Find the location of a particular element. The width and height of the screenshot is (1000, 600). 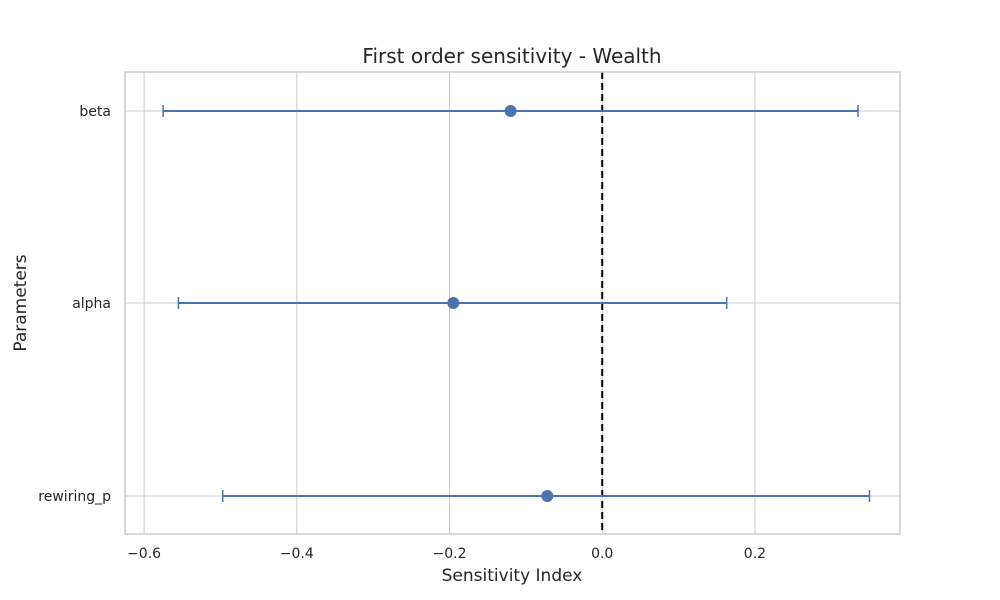

x-tick-label: −0.6 is located at coordinates (144, 554).